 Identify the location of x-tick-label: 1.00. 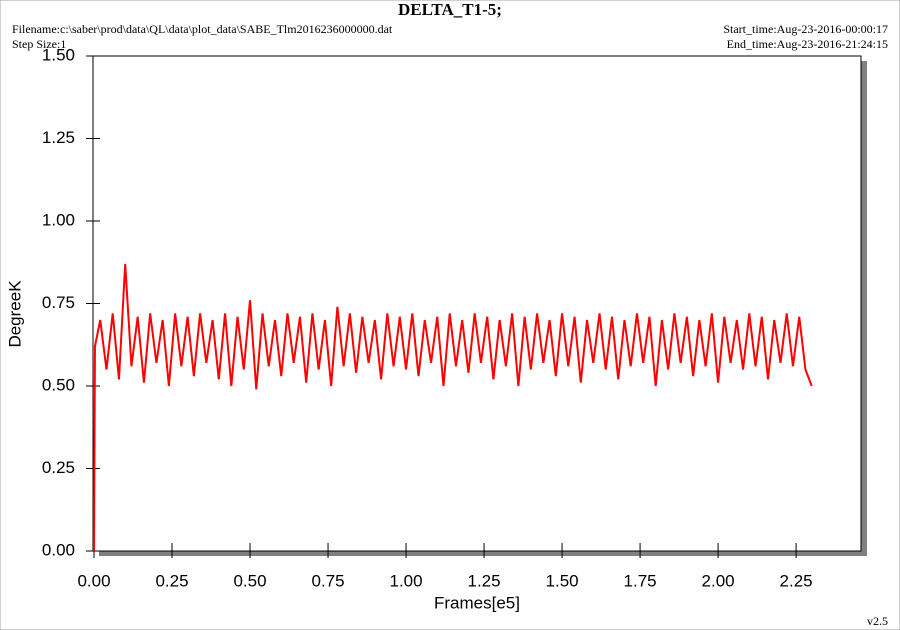
(405, 580).